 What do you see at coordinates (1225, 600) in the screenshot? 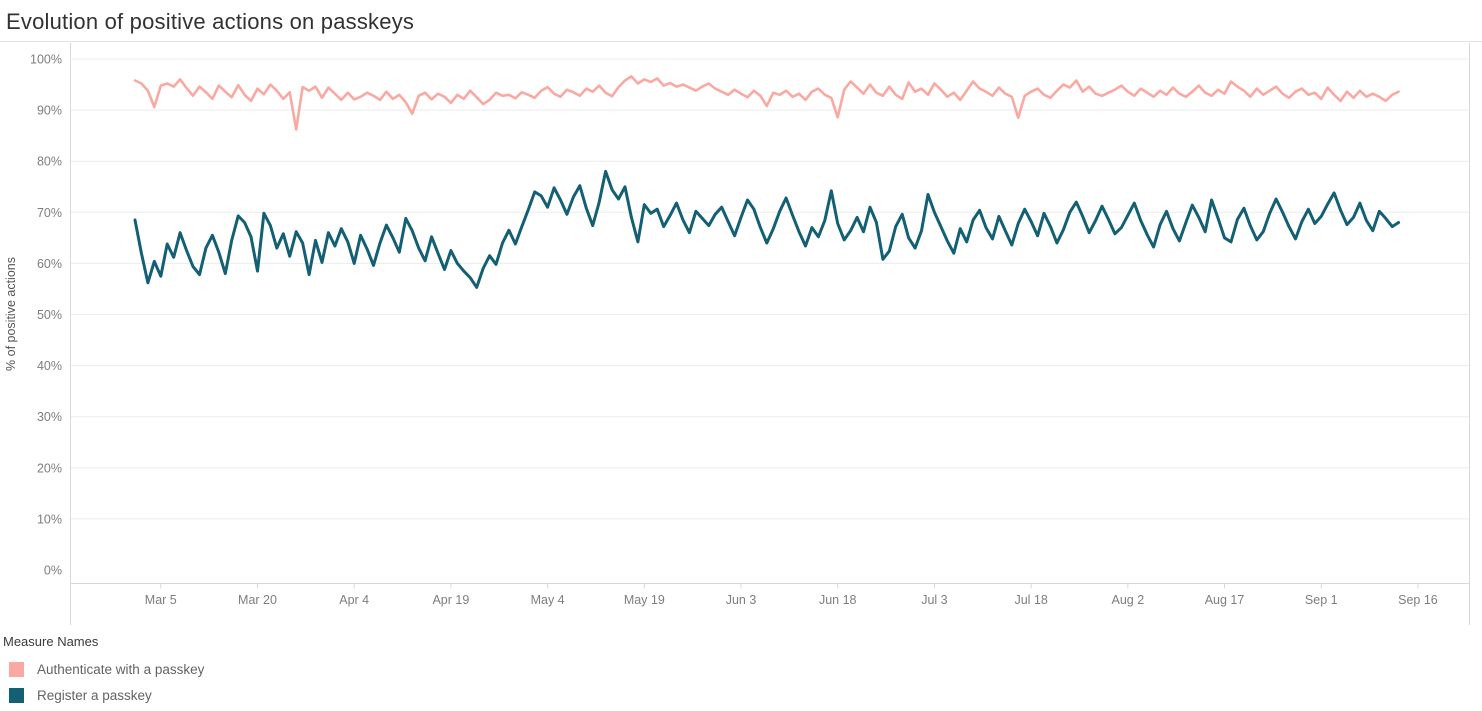
I see `x-tick-label: Aug 17` at bounding box center [1225, 600].